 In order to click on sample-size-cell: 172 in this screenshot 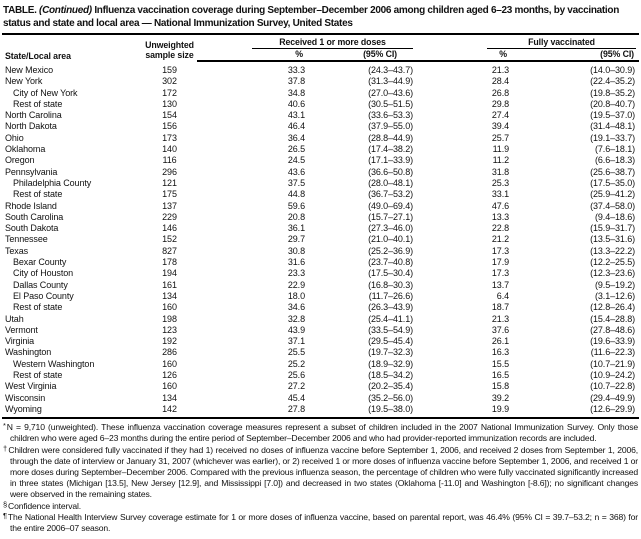, I will do `click(169, 92)`.